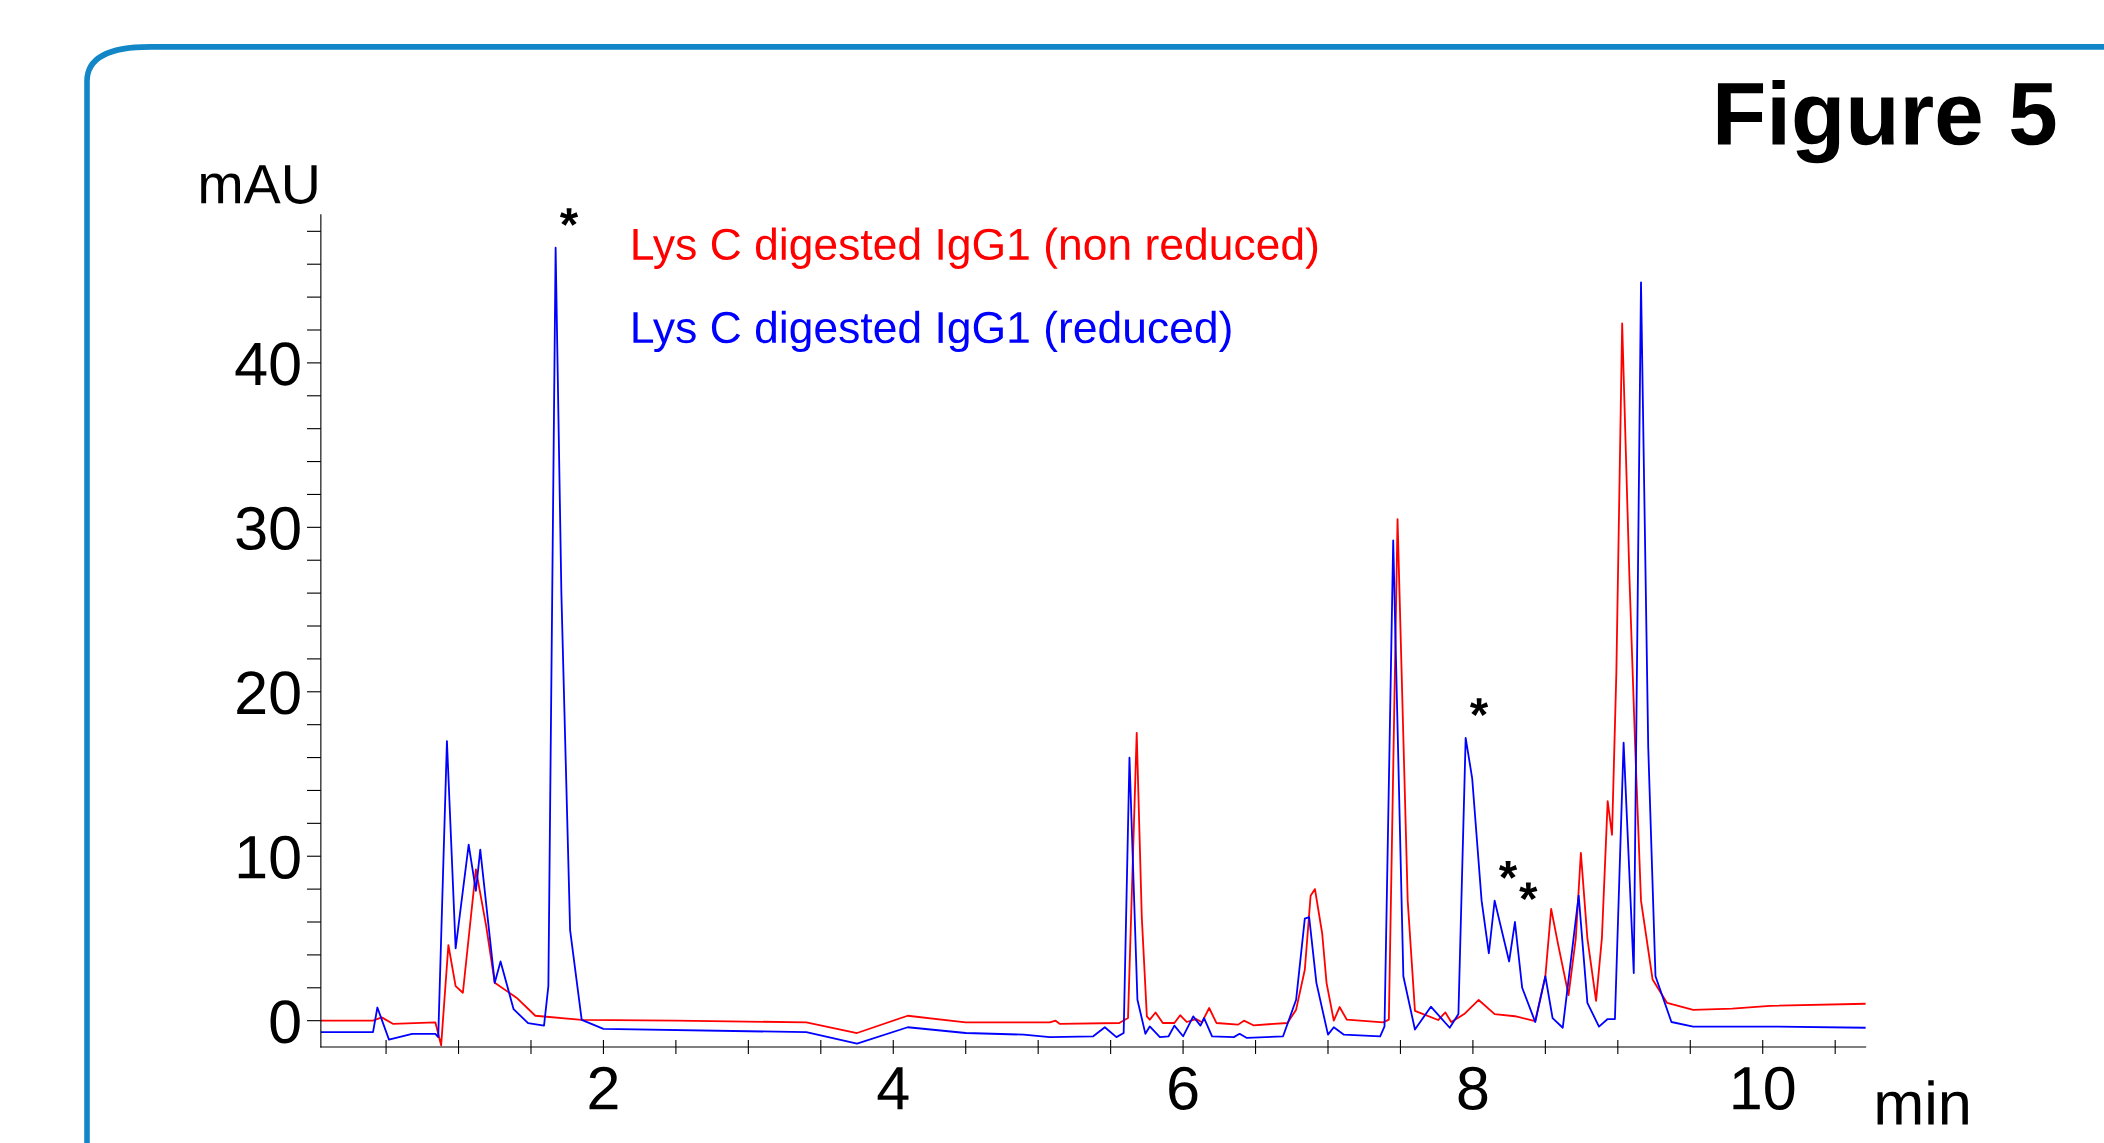 This screenshot has width=2104, height=1143. What do you see at coordinates (893, 1088) in the screenshot?
I see `x-tick-label: 4` at bounding box center [893, 1088].